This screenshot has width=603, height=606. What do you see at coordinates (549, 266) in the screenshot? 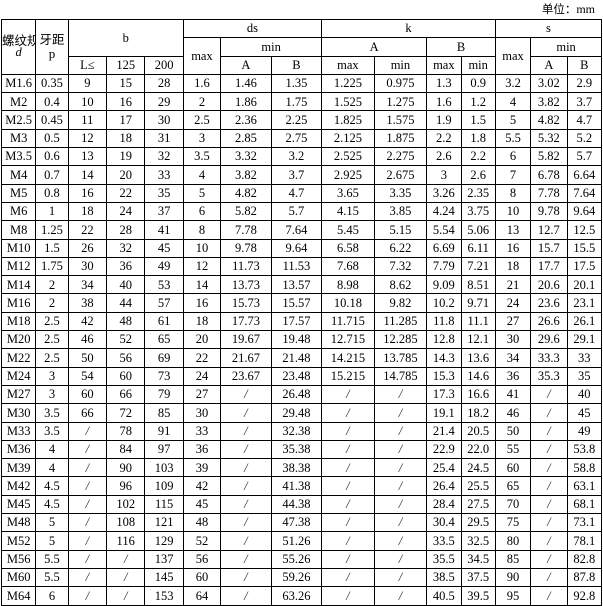
I see `table-cell: 17.7` at bounding box center [549, 266].